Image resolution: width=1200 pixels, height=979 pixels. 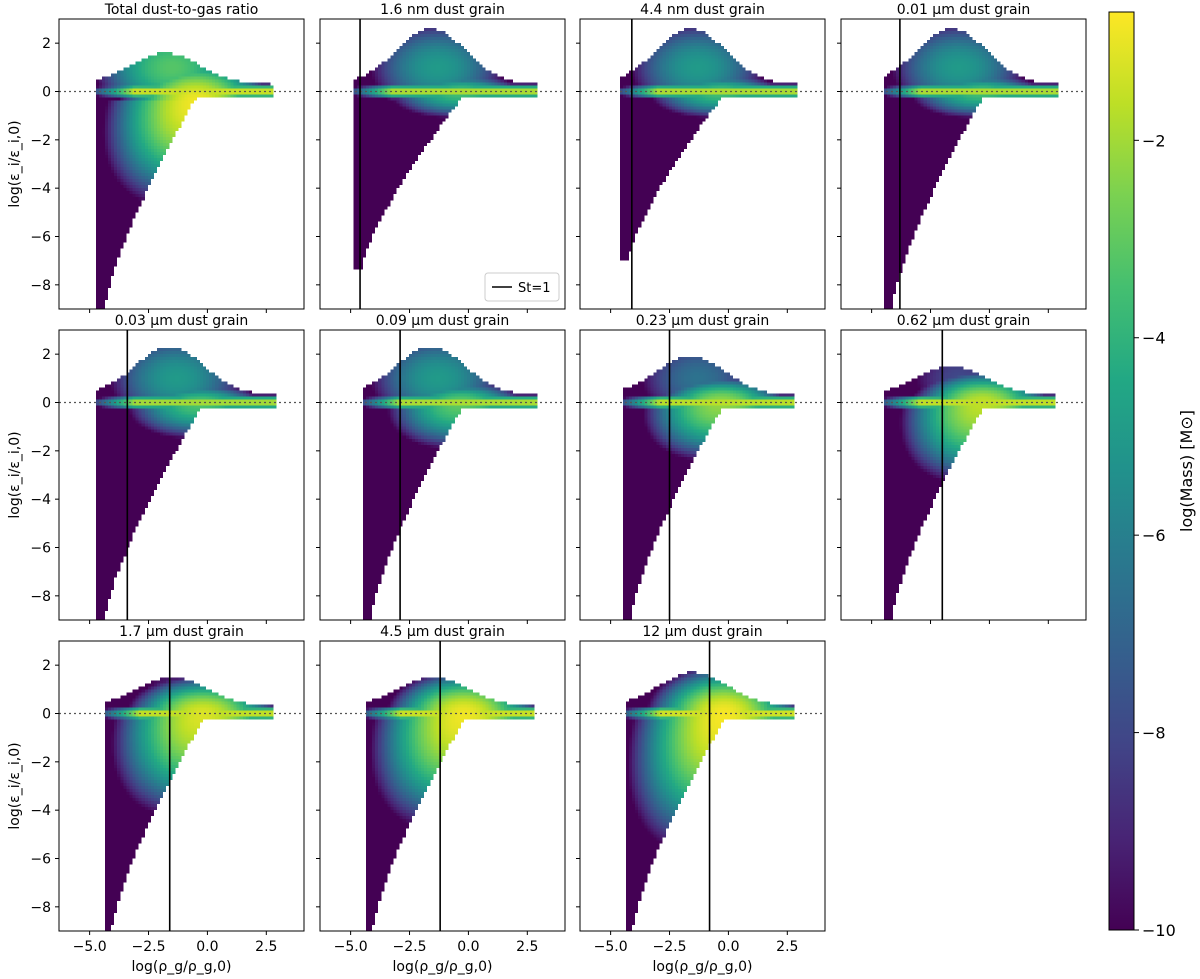 I want to click on panel-title: 4.4 nm dust grain, so click(x=702, y=10).